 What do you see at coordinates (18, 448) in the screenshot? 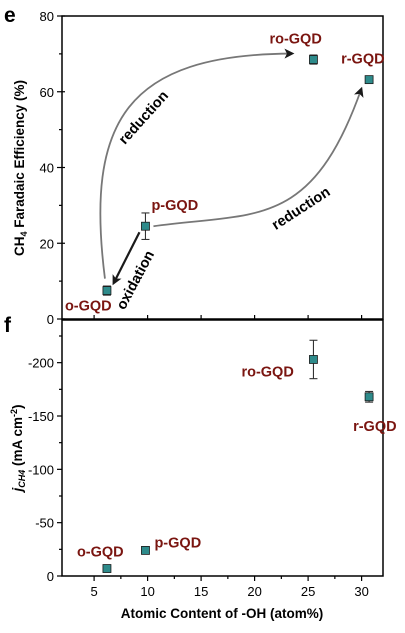
I see `panel-f-y-axis-label: jCH4 (mA cm-2)` at bounding box center [18, 448].